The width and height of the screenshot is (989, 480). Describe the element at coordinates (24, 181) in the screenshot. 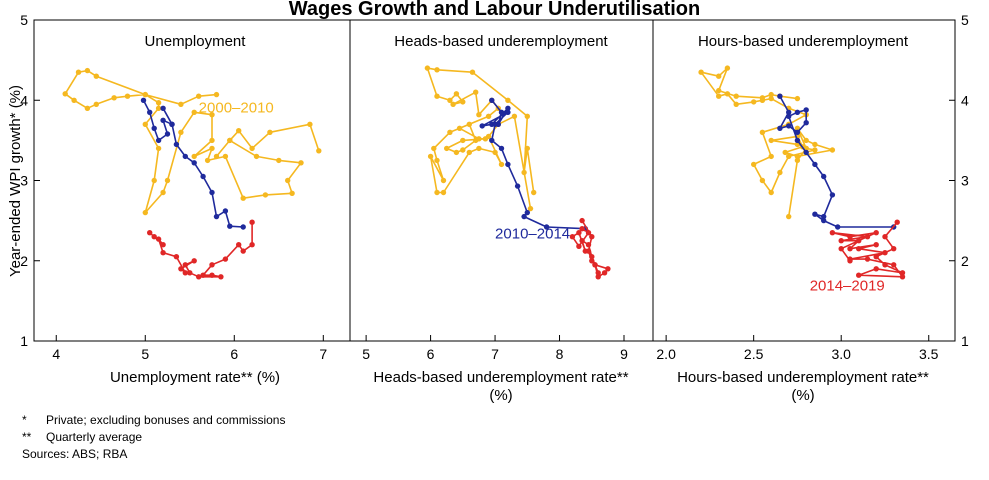

I see `y-tick-label-left: 3` at that location.